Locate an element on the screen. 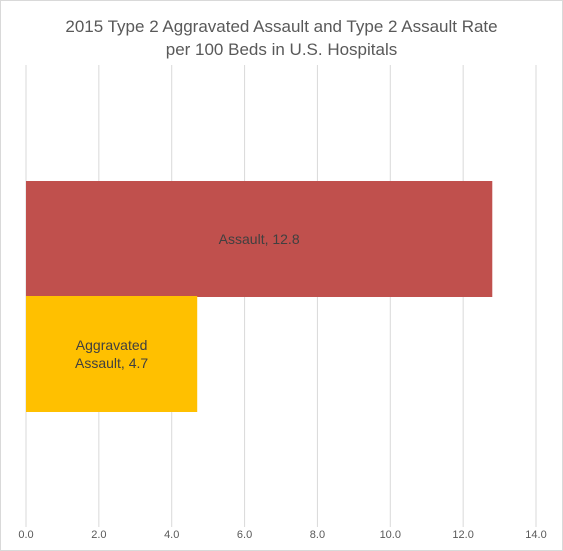 The height and width of the screenshot is (551, 563). x-tick-label: 12.0 is located at coordinates (462, 535).